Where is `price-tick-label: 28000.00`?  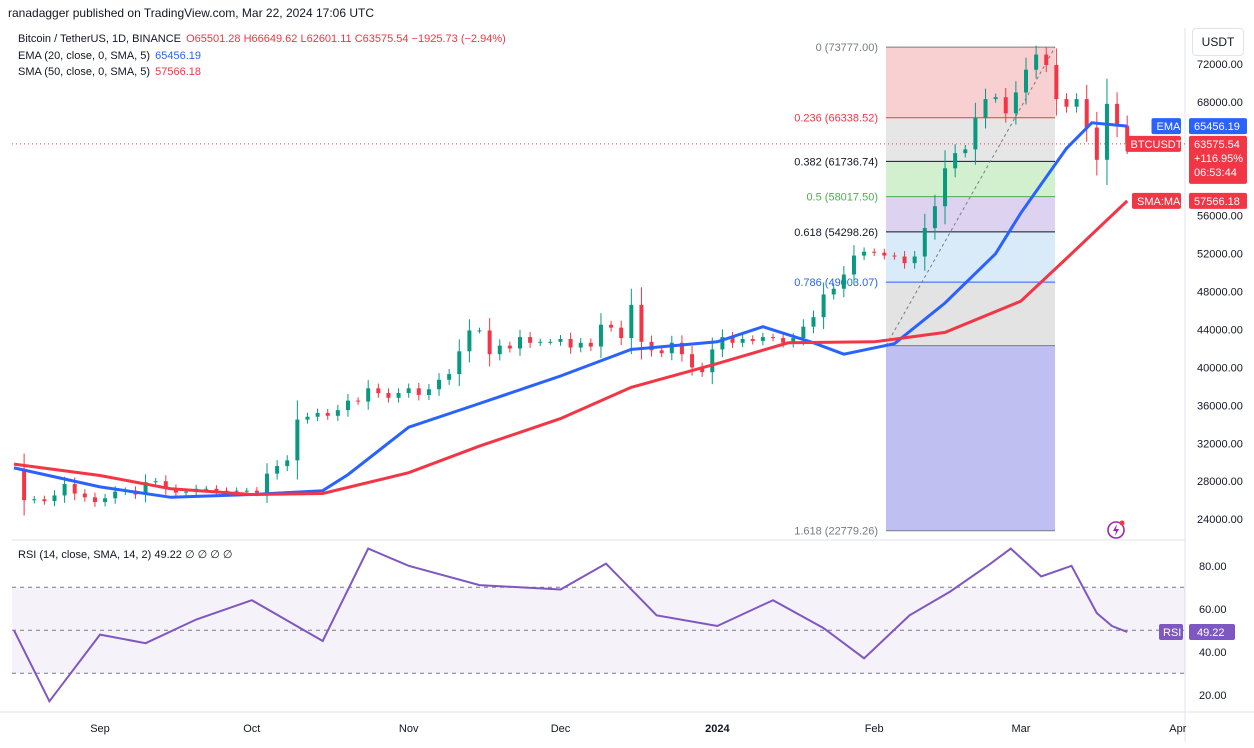 price-tick-label: 28000.00 is located at coordinates (1220, 482).